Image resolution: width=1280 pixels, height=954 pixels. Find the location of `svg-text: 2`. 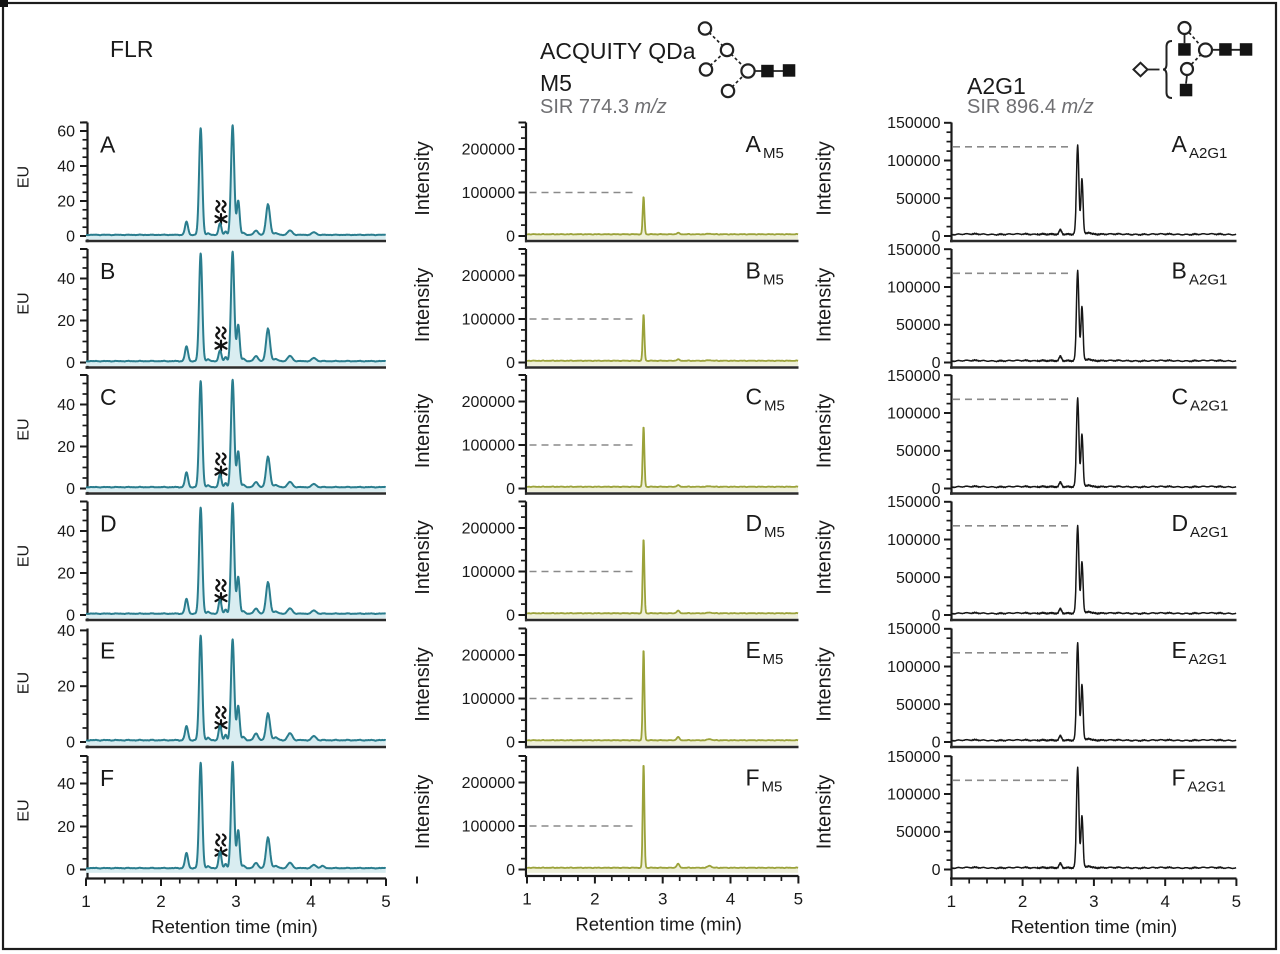

svg-text: 2 is located at coordinates (594, 899).